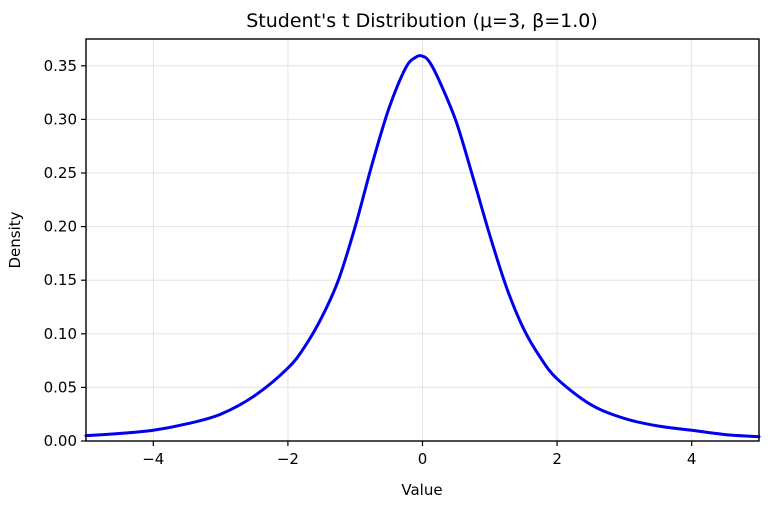 The image size is (774, 505). What do you see at coordinates (60, 387) in the screenshot?
I see `y-tick-label: 0.05` at bounding box center [60, 387].